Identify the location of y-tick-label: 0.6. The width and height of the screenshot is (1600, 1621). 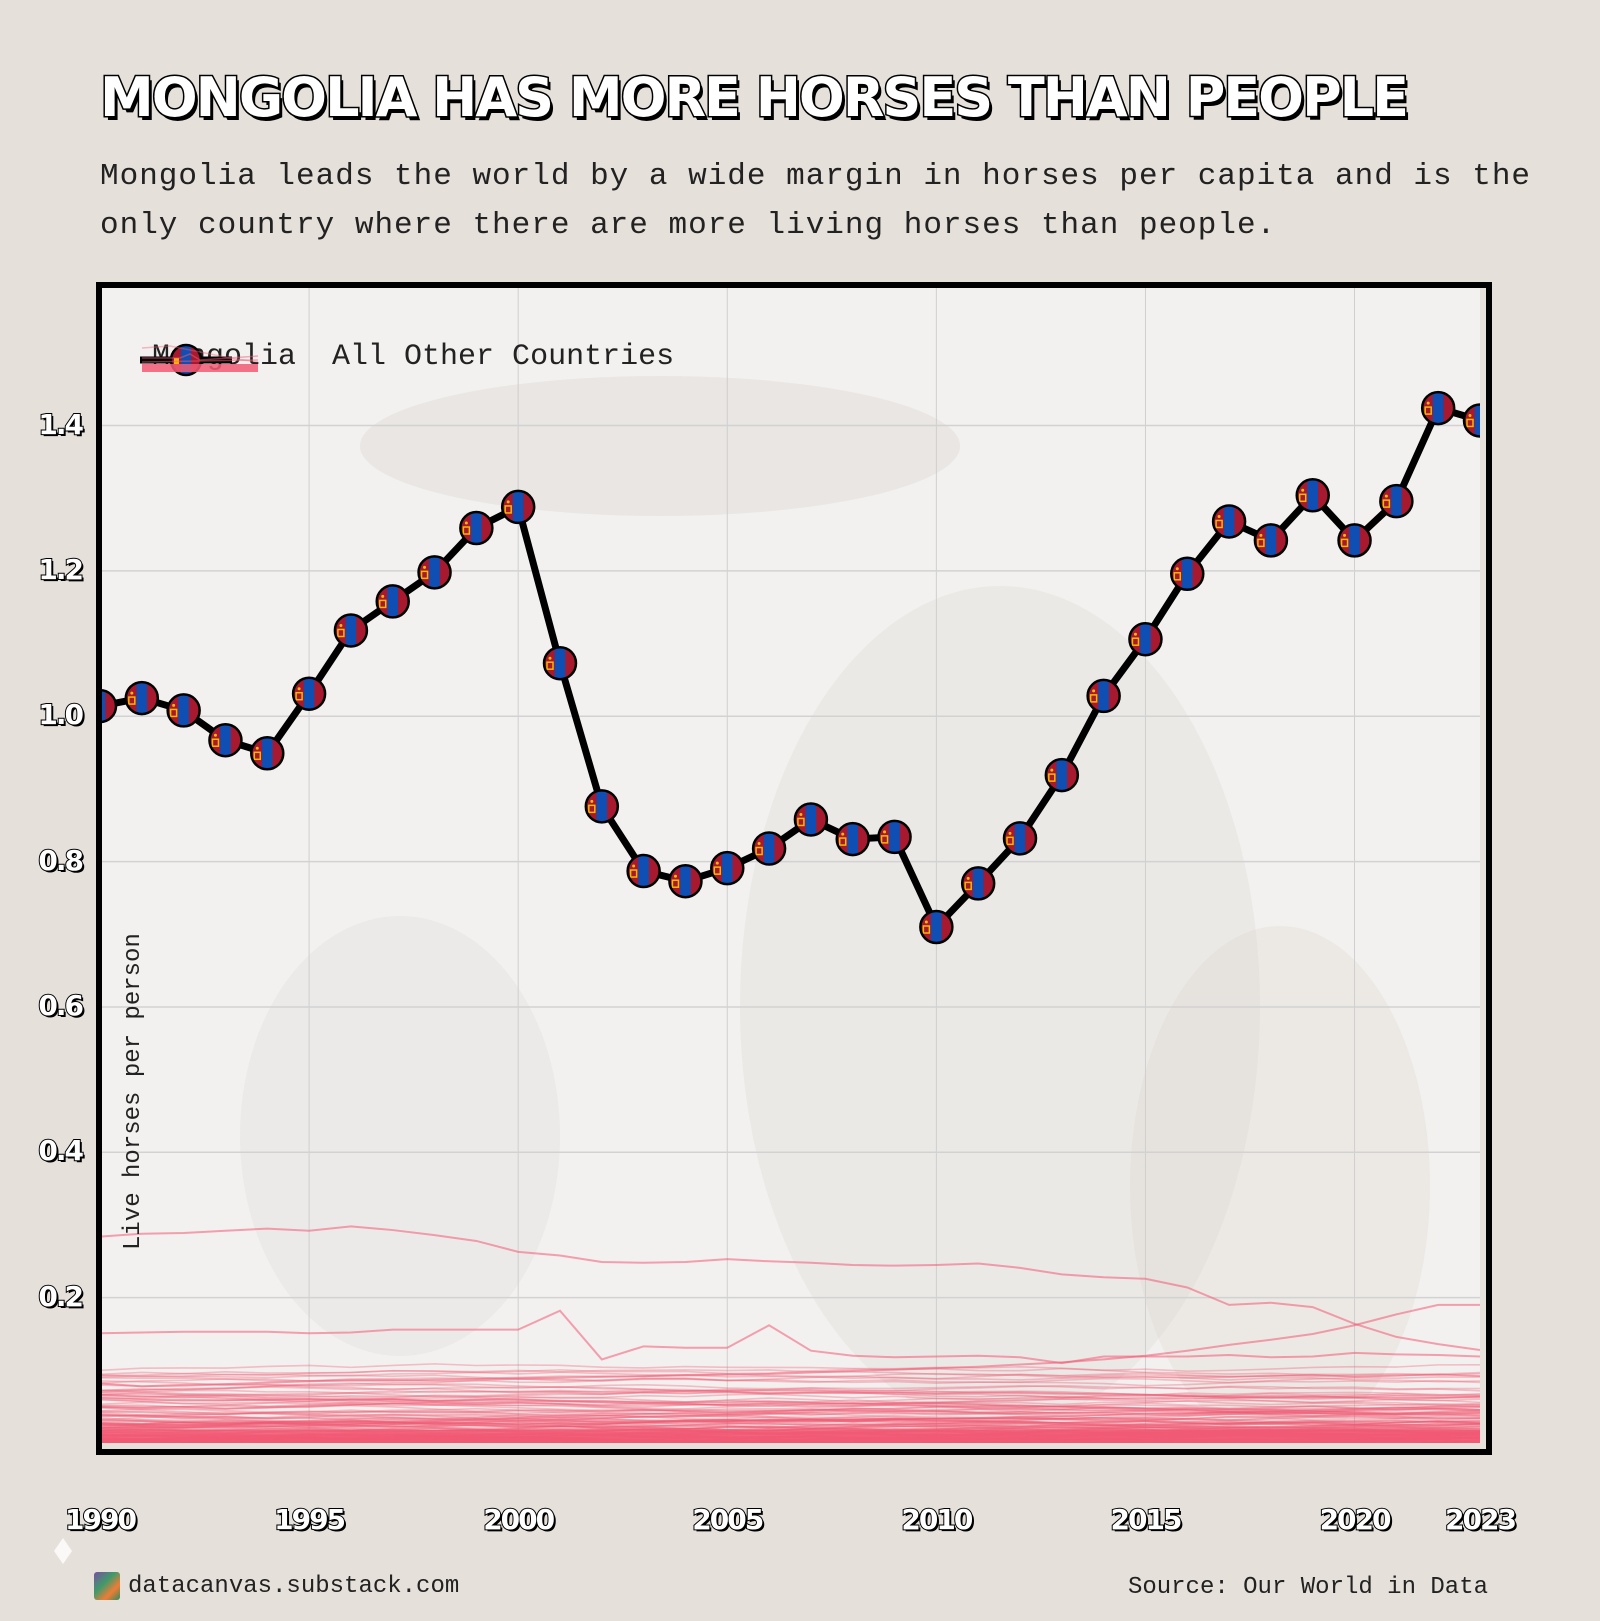
(61, 1005).